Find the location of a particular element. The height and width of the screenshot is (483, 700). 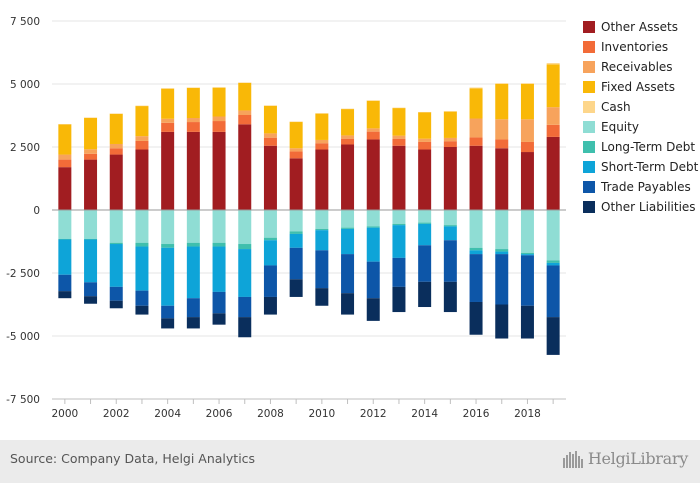

source-text: Source: Company Data, Helgi Analytics is located at coordinates (133, 458).